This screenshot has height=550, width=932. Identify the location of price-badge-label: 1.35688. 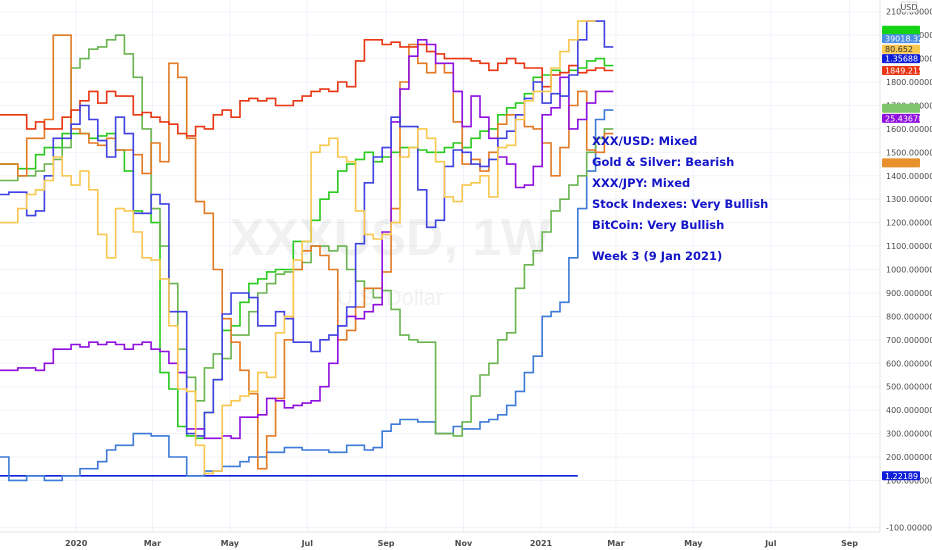
(901, 59).